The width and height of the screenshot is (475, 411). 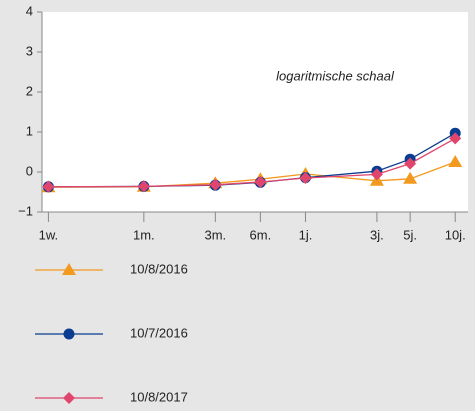 What do you see at coordinates (29, 10) in the screenshot?
I see `y-tick-label: 4` at bounding box center [29, 10].